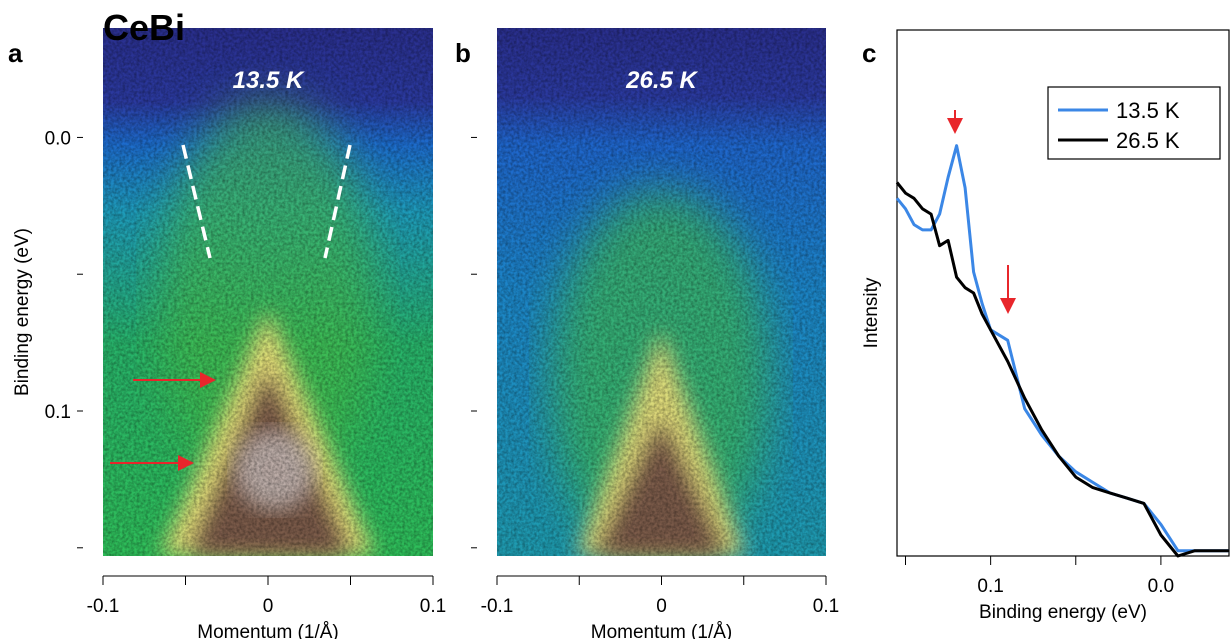  What do you see at coordinates (1148, 140) in the screenshot?
I see `legend-label: 26.5 K` at bounding box center [1148, 140].